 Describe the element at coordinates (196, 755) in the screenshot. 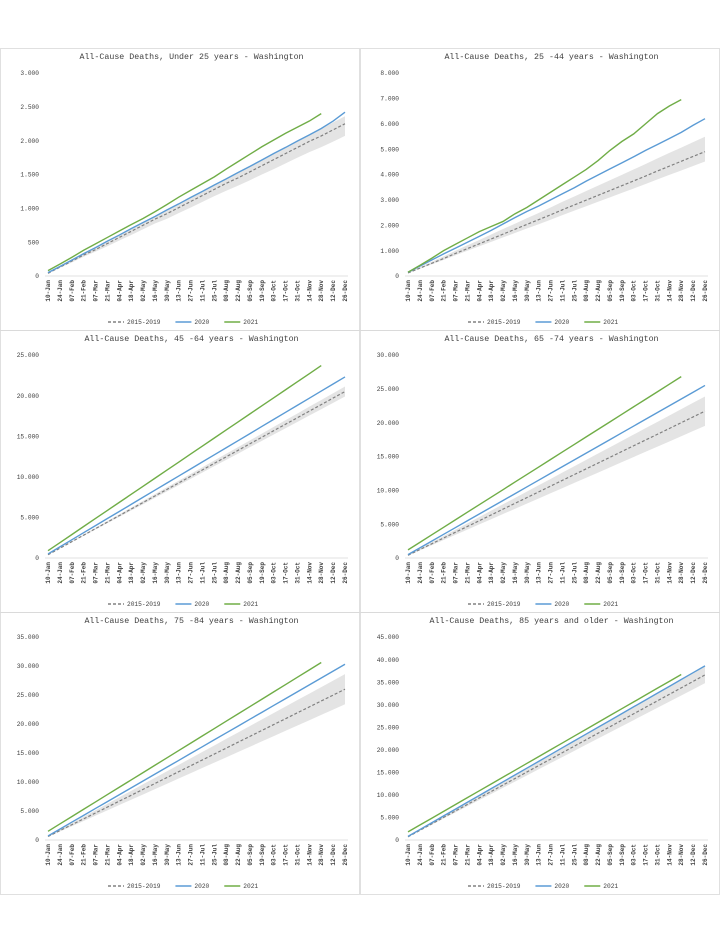

I see `range-band` at that location.